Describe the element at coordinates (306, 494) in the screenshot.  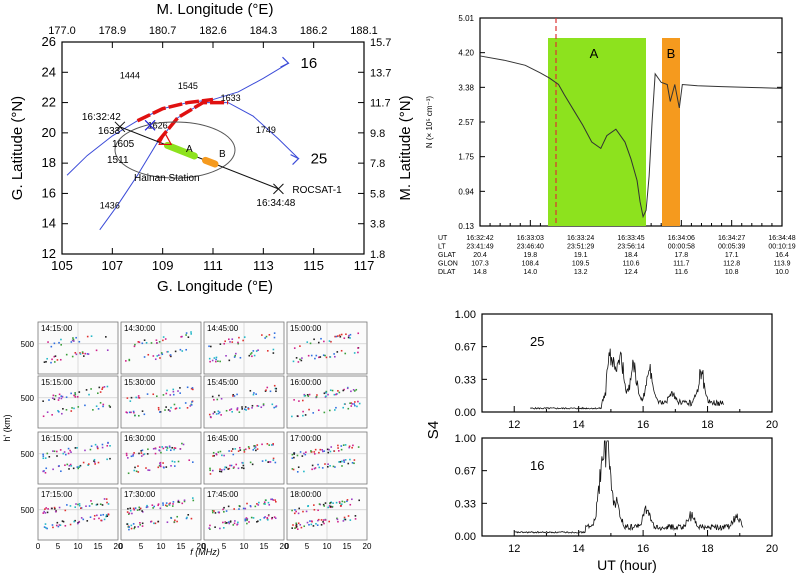
I see `ionogram-panel-time: 18:00:00` at that location.